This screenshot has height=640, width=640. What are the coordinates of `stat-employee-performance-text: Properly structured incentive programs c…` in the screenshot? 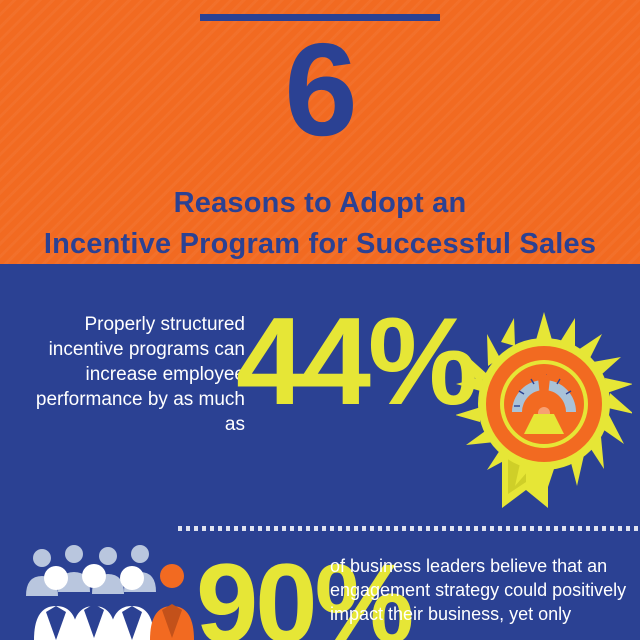 It's located at (140, 374).